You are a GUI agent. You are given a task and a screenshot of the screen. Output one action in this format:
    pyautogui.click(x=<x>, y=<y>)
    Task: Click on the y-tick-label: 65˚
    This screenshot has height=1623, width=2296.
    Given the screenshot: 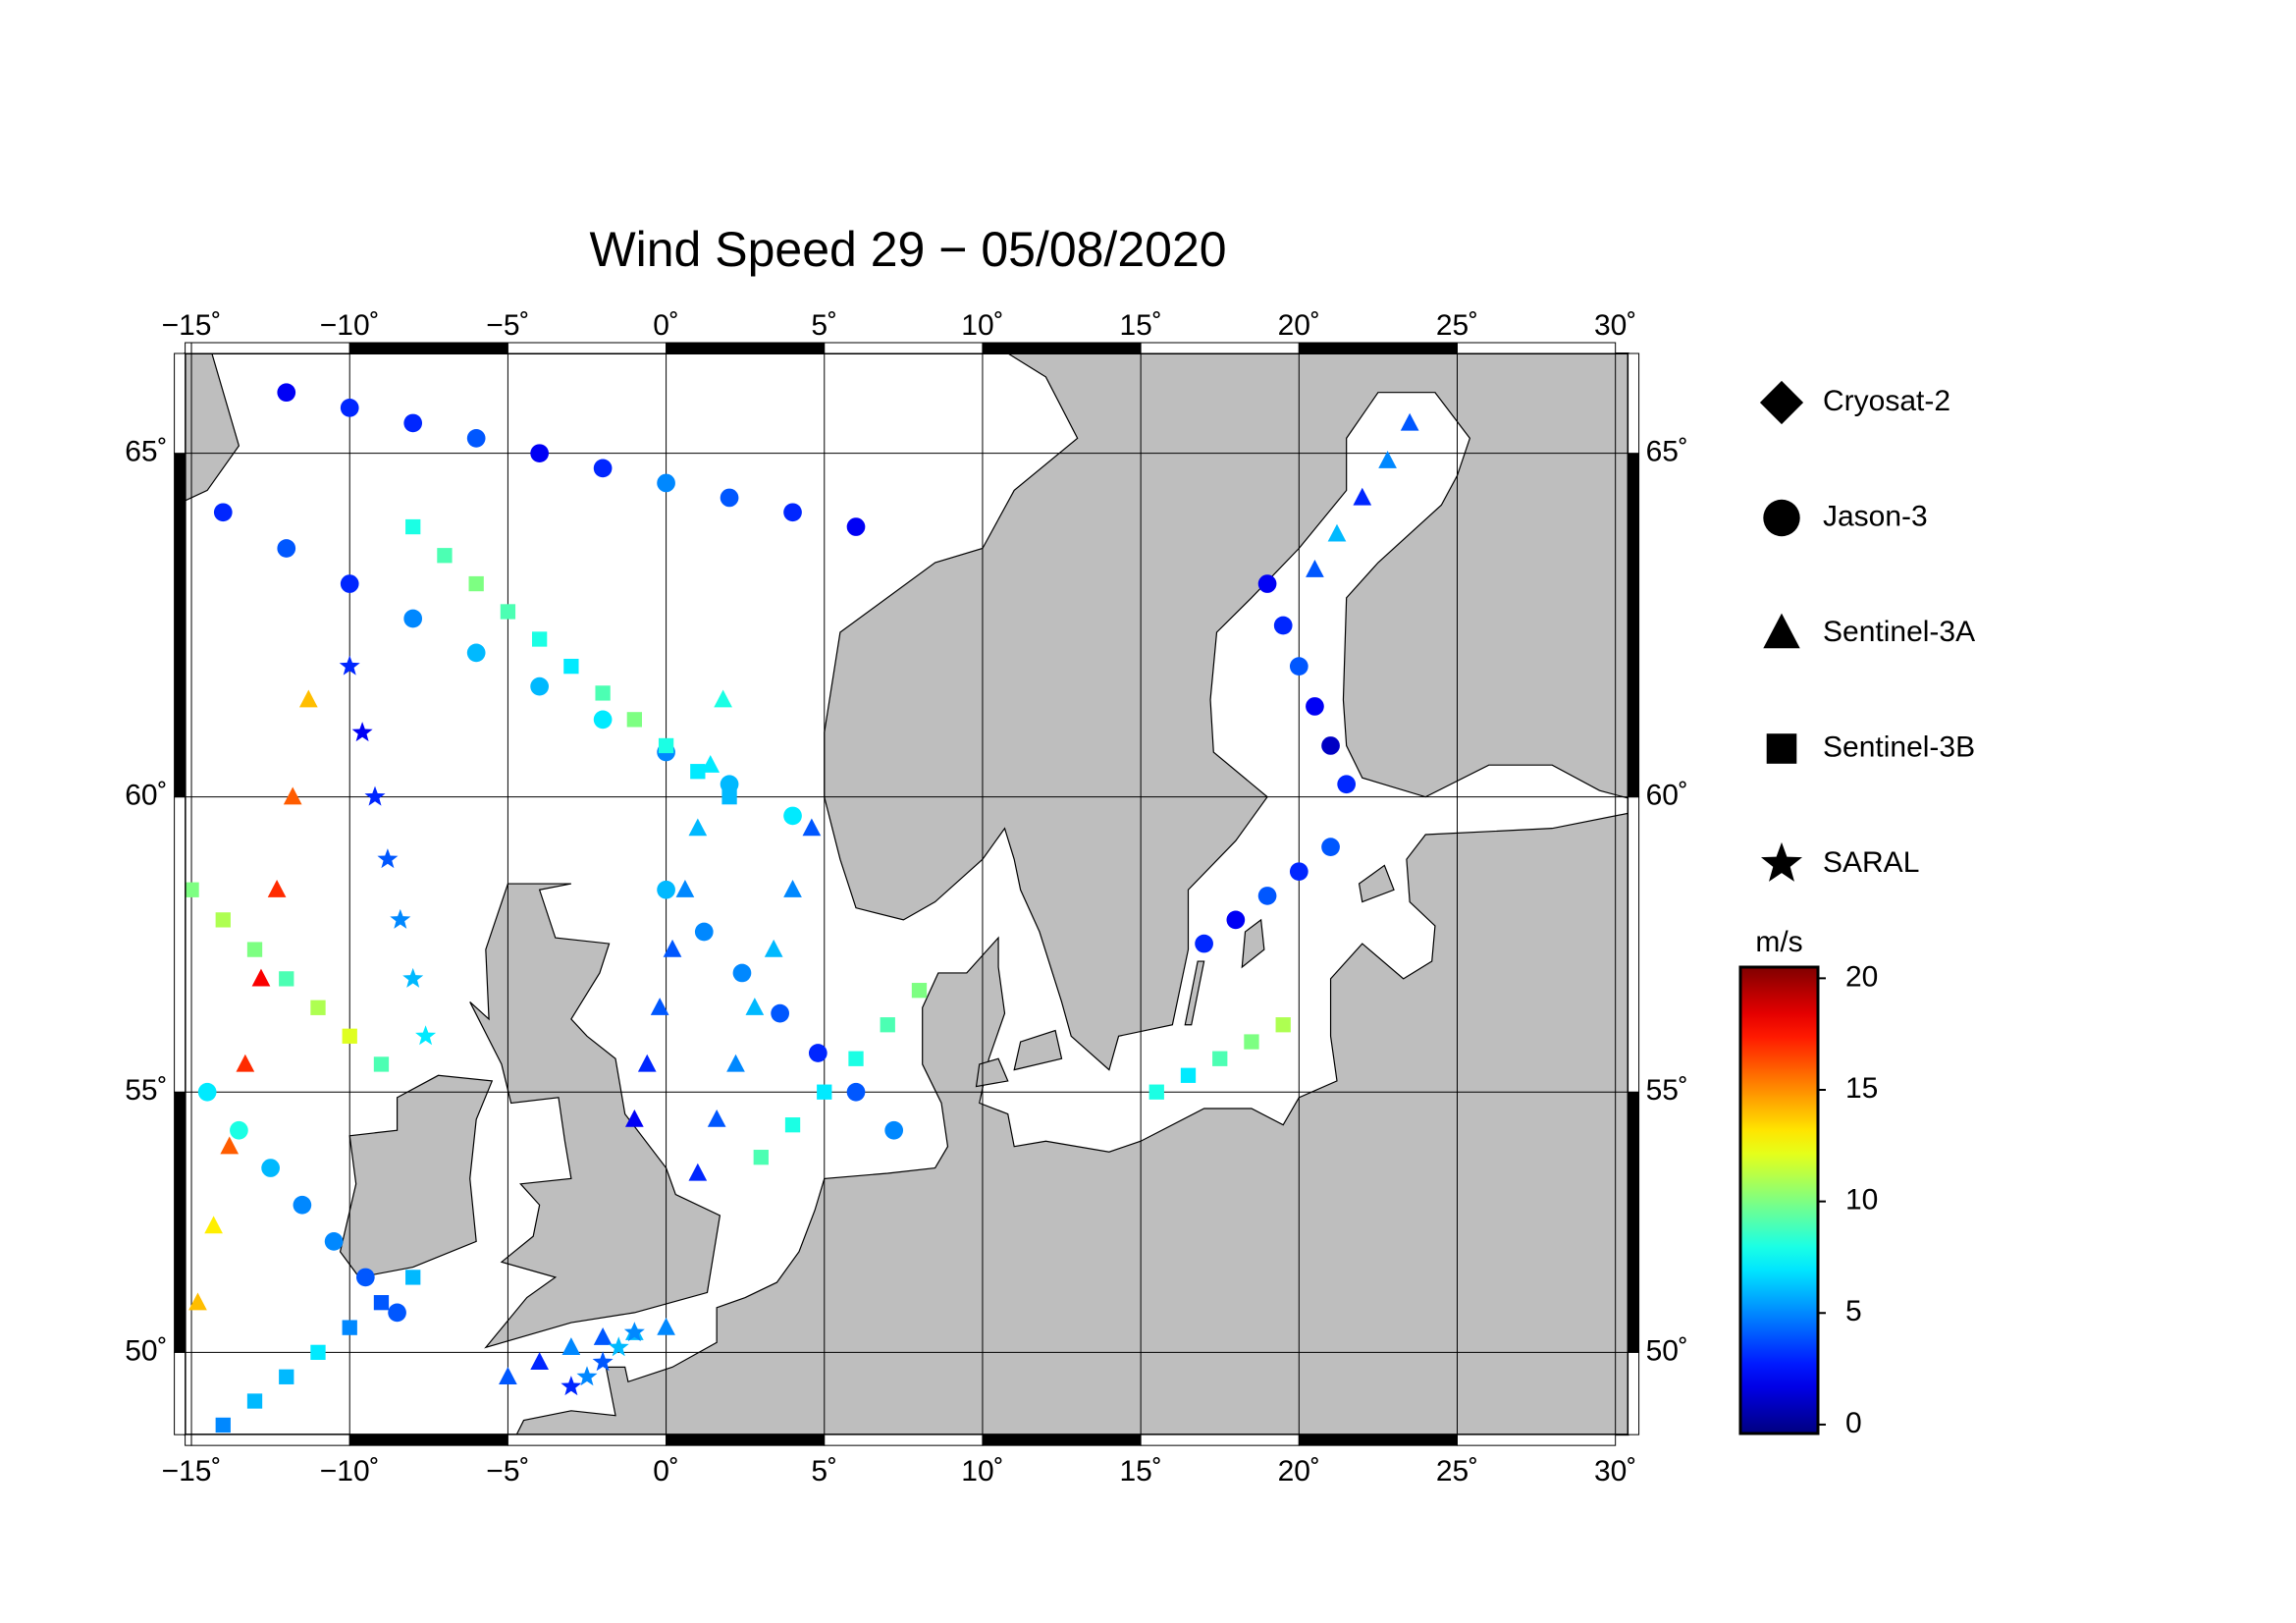 What is the action you would take?
    pyautogui.click(x=1667, y=452)
    